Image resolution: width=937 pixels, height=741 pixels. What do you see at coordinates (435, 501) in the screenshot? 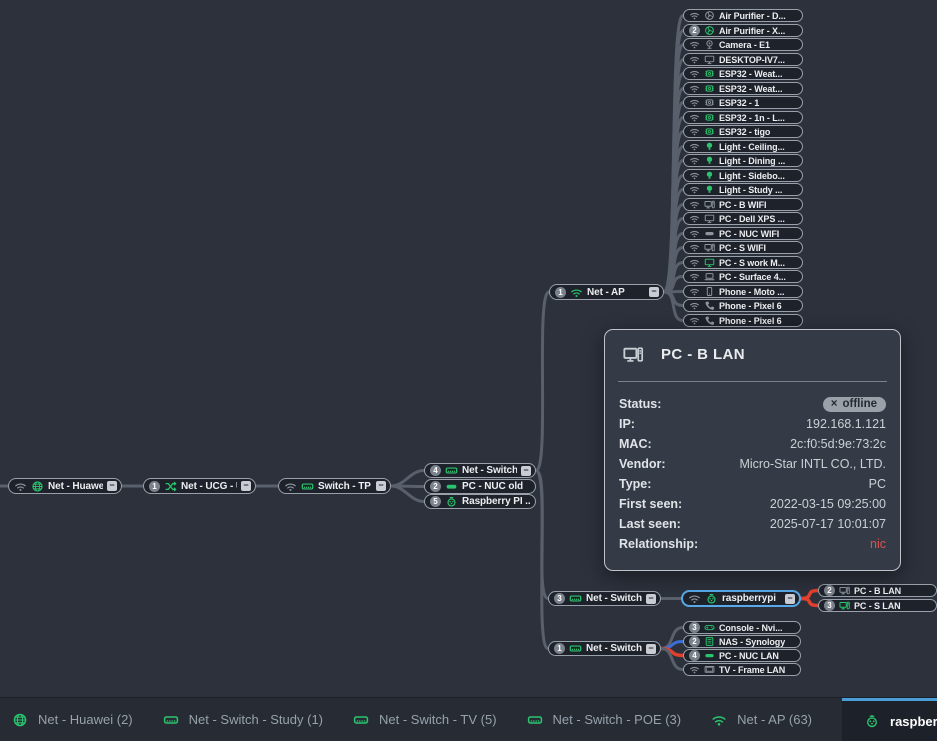
I see `port-badge: 5` at bounding box center [435, 501].